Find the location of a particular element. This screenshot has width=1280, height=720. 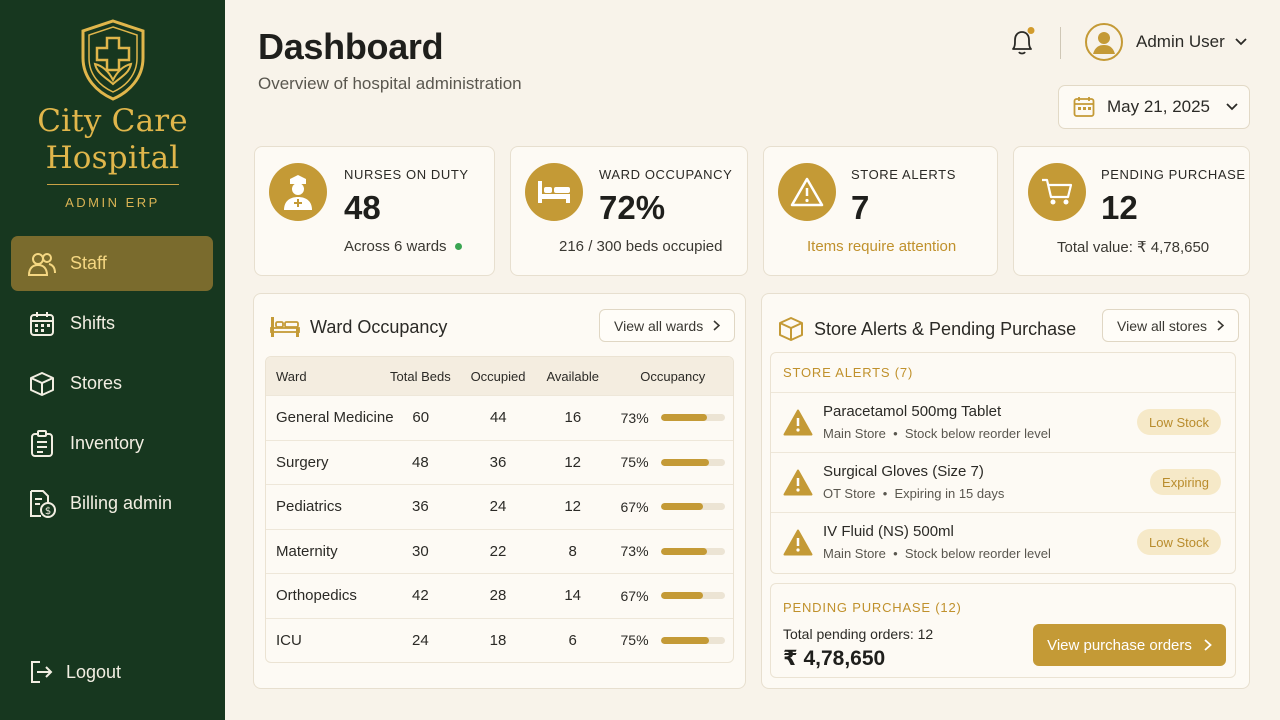

table-row: General Medicine 60 44 16 73% is located at coordinates (499, 417).